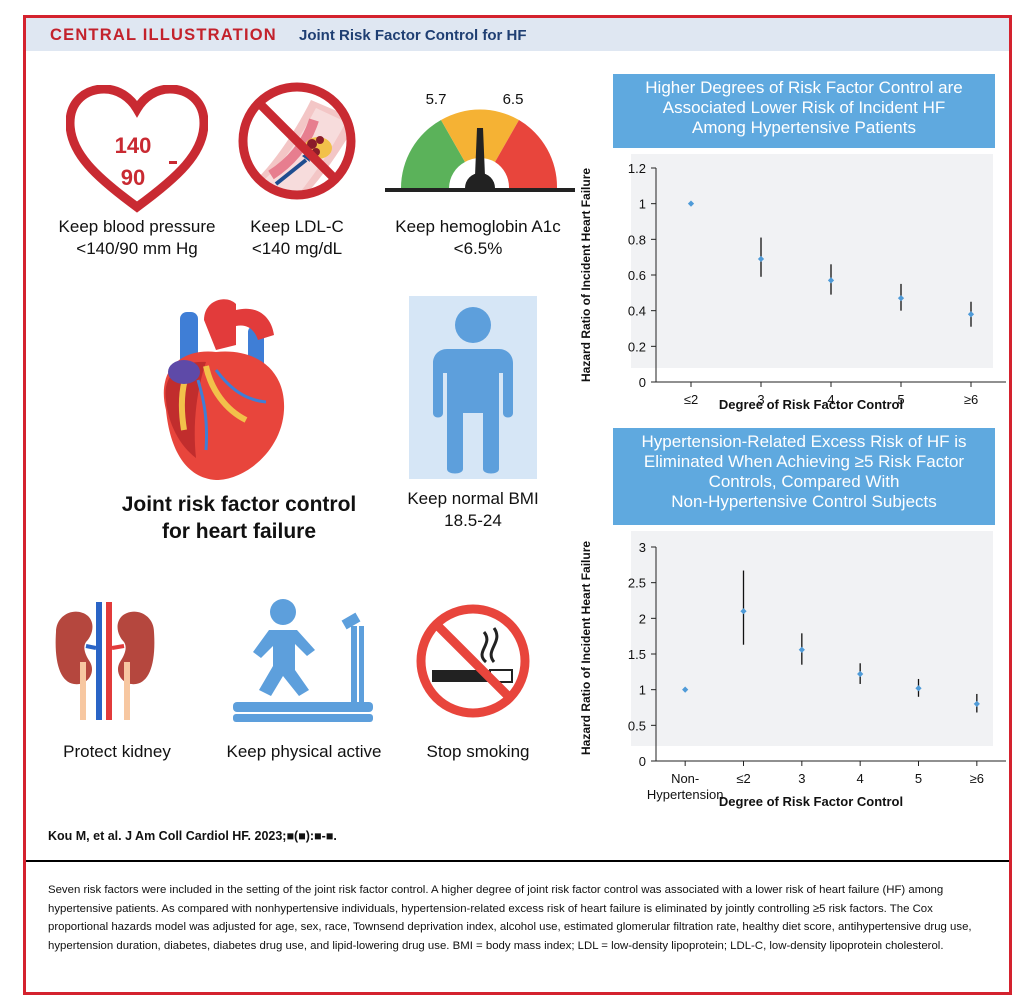 The image size is (1017, 1008). Describe the element at coordinates (811, 404) in the screenshot. I see `chart1-xlabel: Degree of Risk Factor Control` at that location.